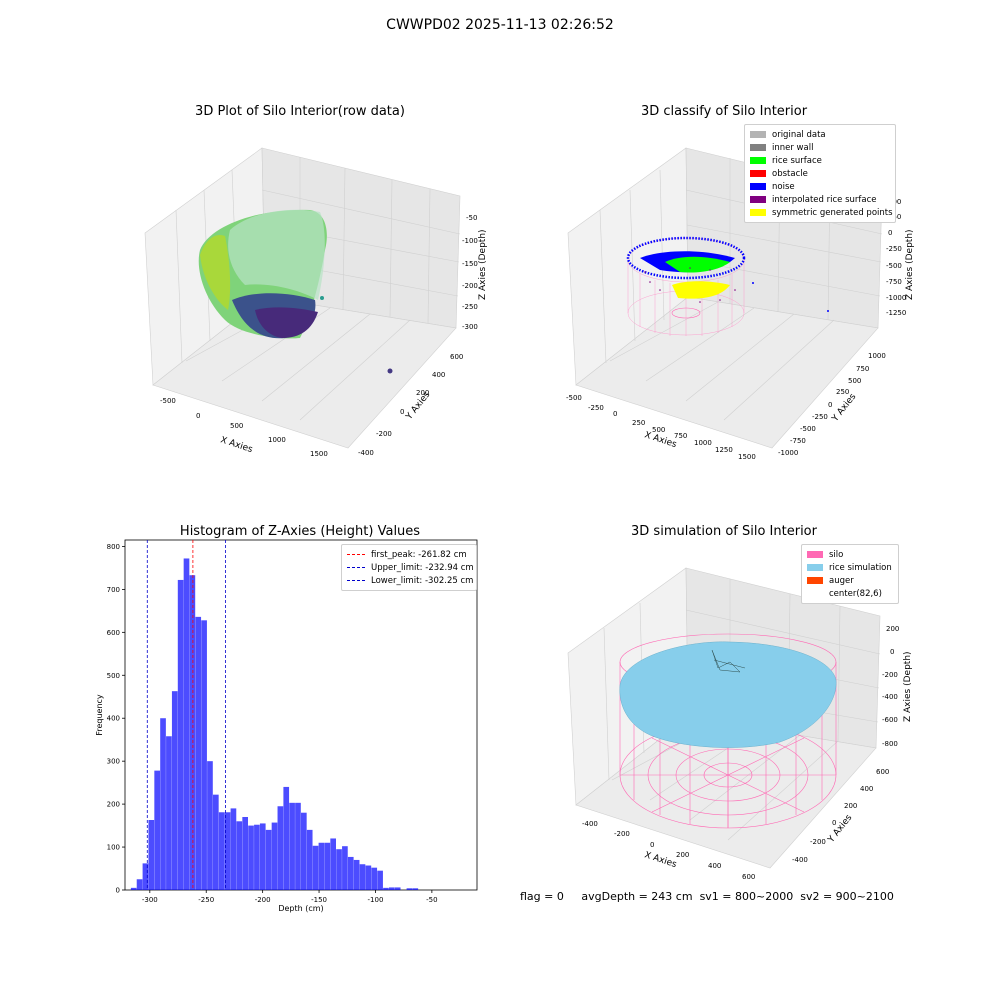 The height and width of the screenshot is (1000, 1000). What do you see at coordinates (682, 855) in the screenshot?
I see `svg-text: 200` at bounding box center [682, 855].